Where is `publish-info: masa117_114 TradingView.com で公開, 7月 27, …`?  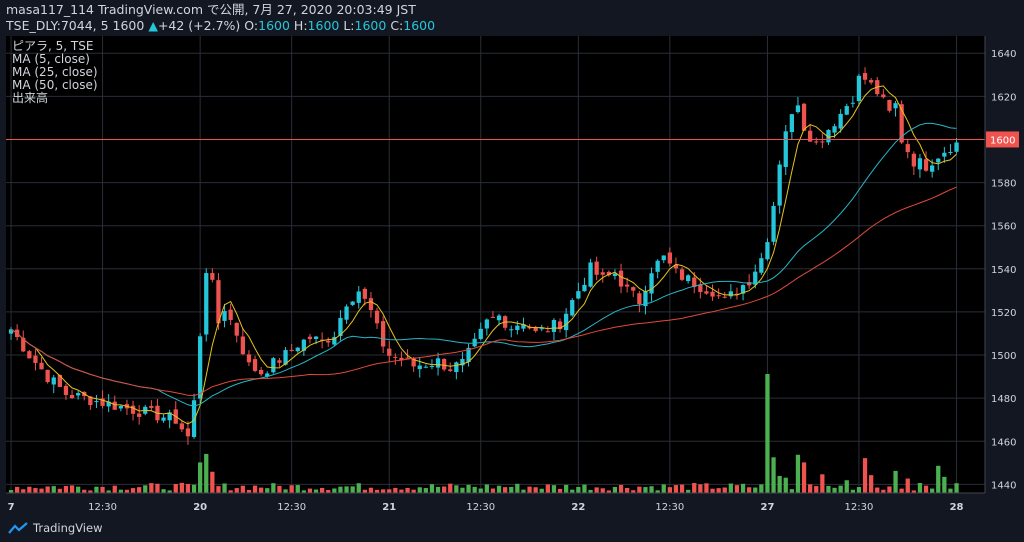 publish-info: masa117_114 TradingView.com で公開, 7月 27, … is located at coordinates (211, 9).